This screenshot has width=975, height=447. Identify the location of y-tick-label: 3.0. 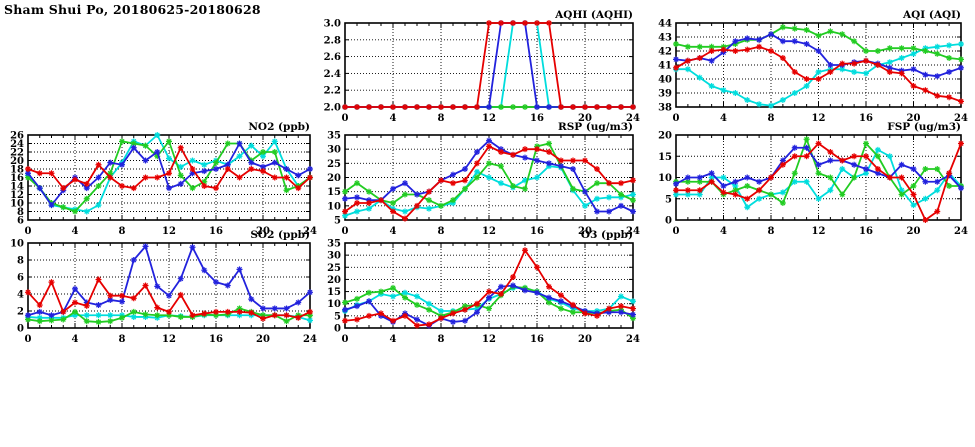
(332, 24).